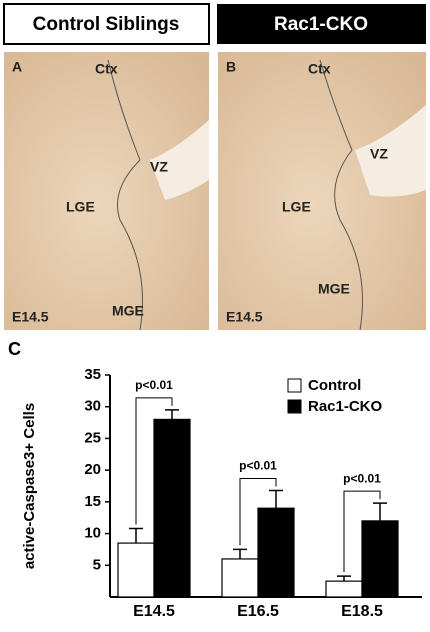  Describe the element at coordinates (17, 67) in the screenshot. I see `panel-letter: A` at that location.